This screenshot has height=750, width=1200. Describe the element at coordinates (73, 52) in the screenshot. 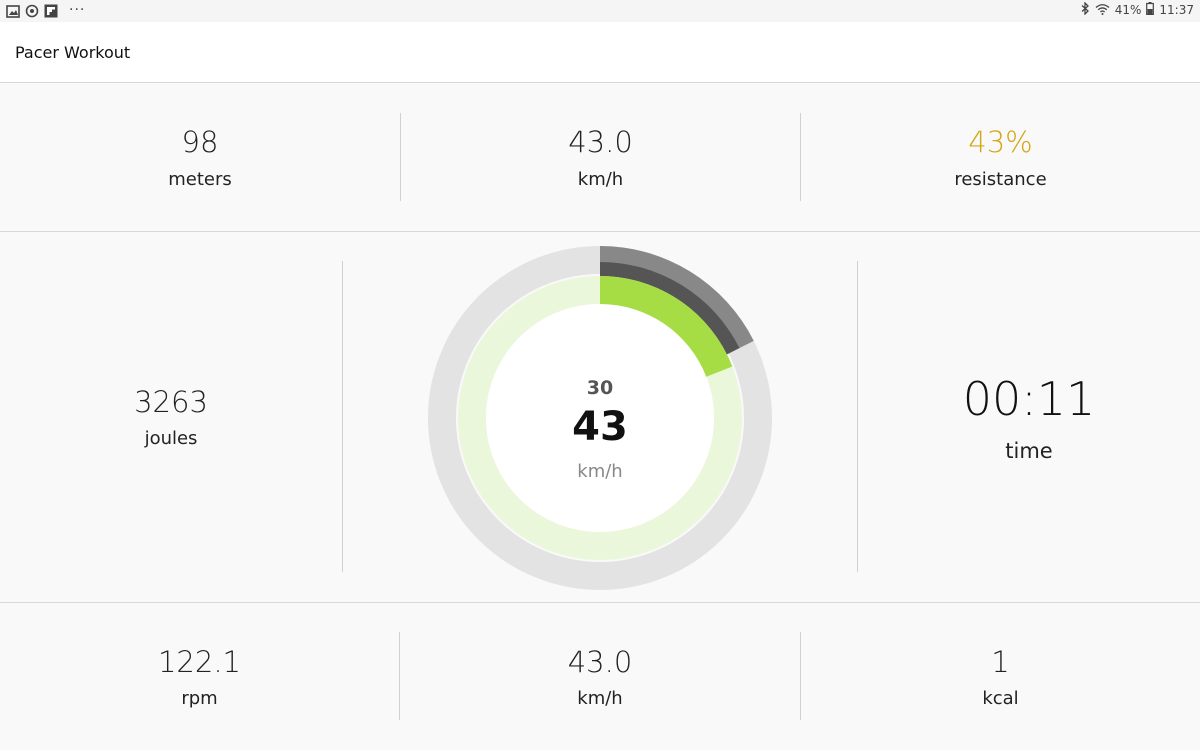

I see `page-title: Pacer Workout` at that location.